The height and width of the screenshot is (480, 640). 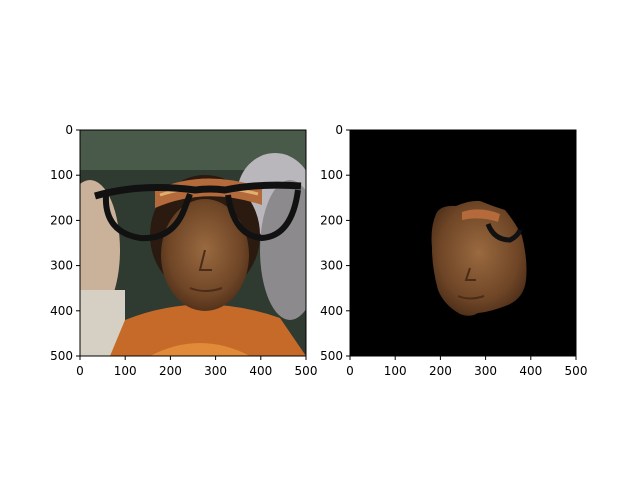 What do you see at coordinates (395, 371) in the screenshot?
I see `right-xtick-label: 100` at bounding box center [395, 371].